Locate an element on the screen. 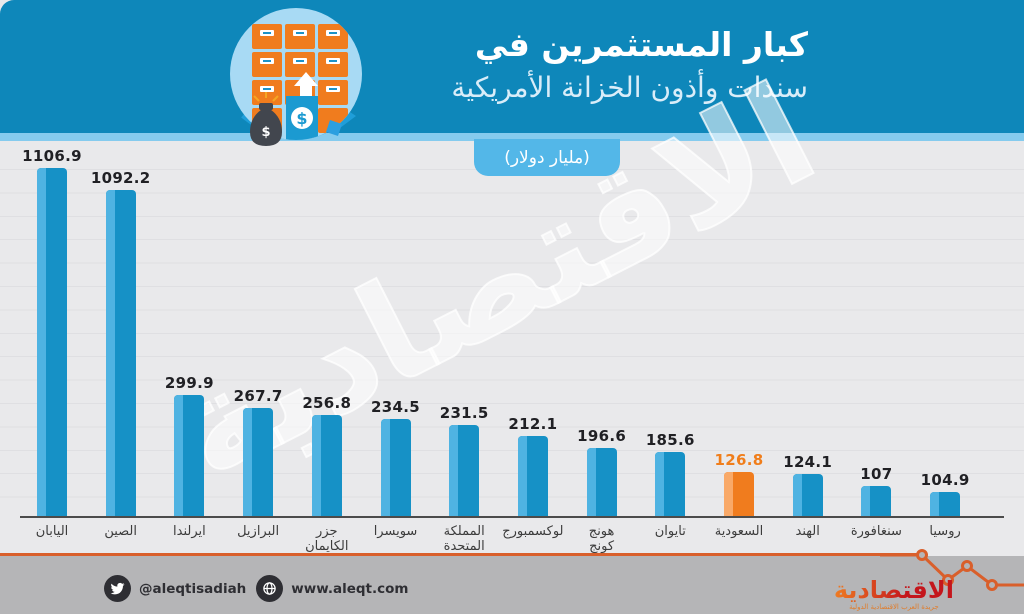 The width and height of the screenshot is (1024, 614). bar-column: 104.9 is located at coordinates (945, 493).